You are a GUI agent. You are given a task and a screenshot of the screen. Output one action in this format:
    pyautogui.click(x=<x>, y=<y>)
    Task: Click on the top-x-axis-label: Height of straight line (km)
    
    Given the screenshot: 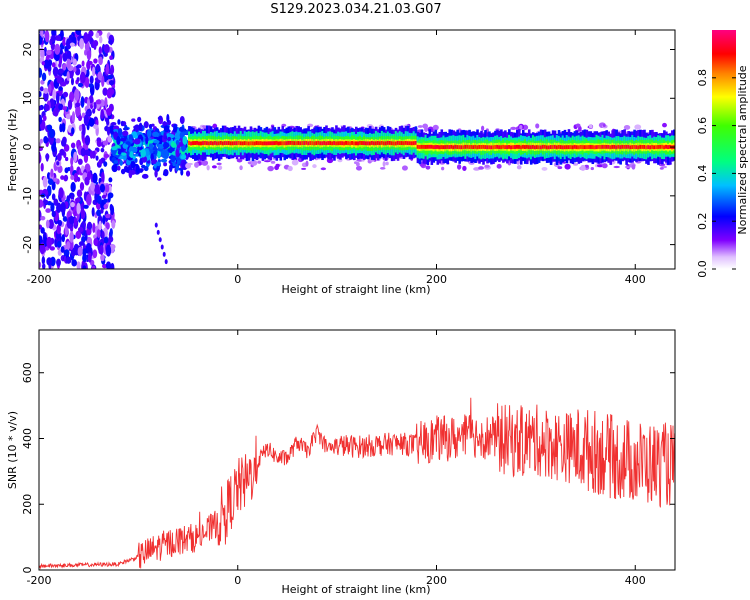 What is the action you would take?
    pyautogui.click(x=355, y=289)
    